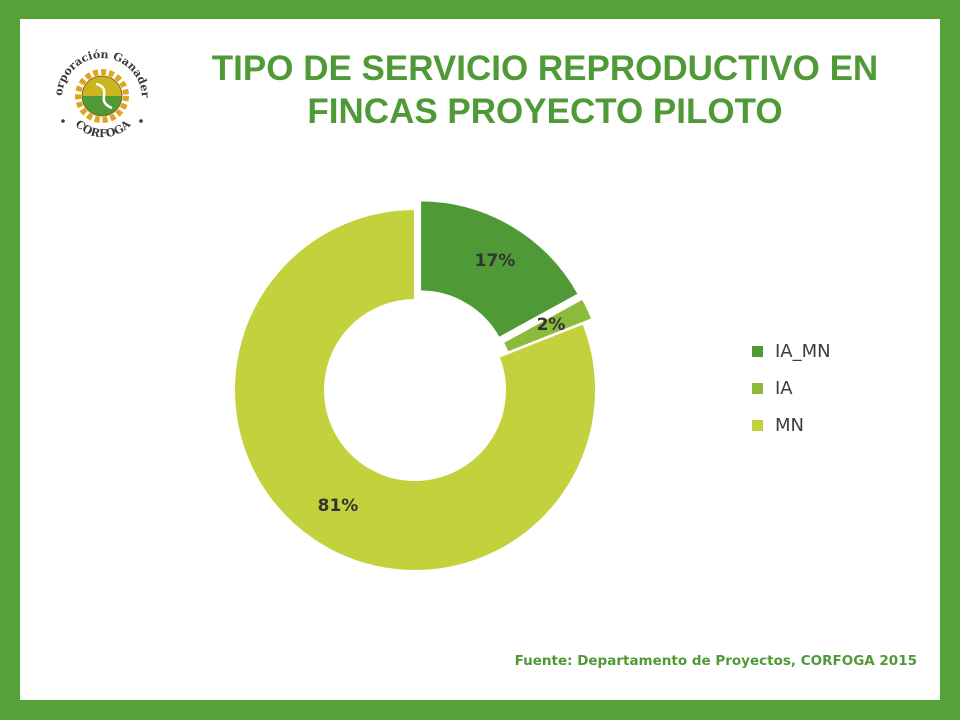  What do you see at coordinates (338, 506) in the screenshot?
I see `data-label-mn: 81%` at bounding box center [338, 506].